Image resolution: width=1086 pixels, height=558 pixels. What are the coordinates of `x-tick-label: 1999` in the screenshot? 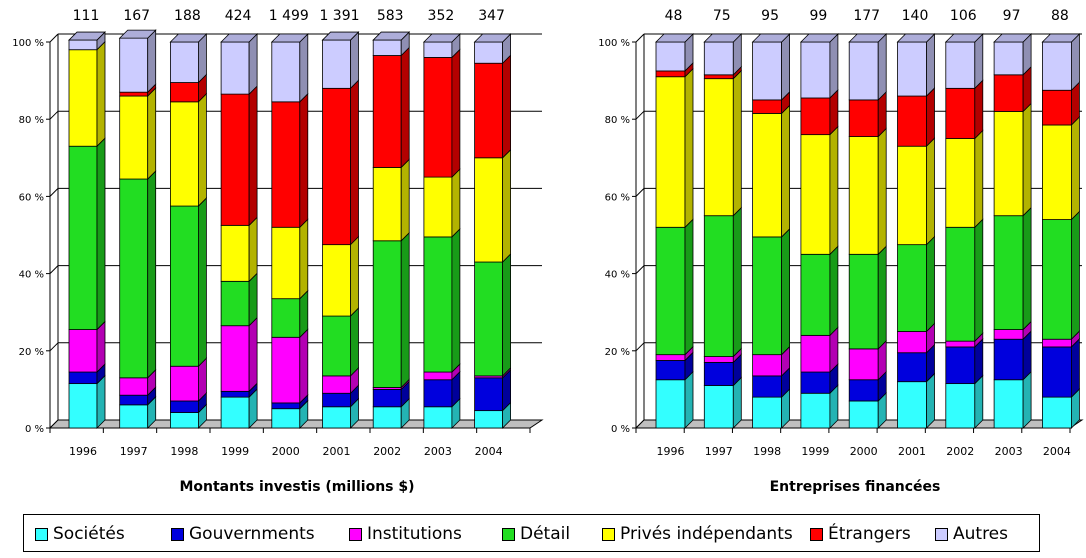 It's located at (815, 451).